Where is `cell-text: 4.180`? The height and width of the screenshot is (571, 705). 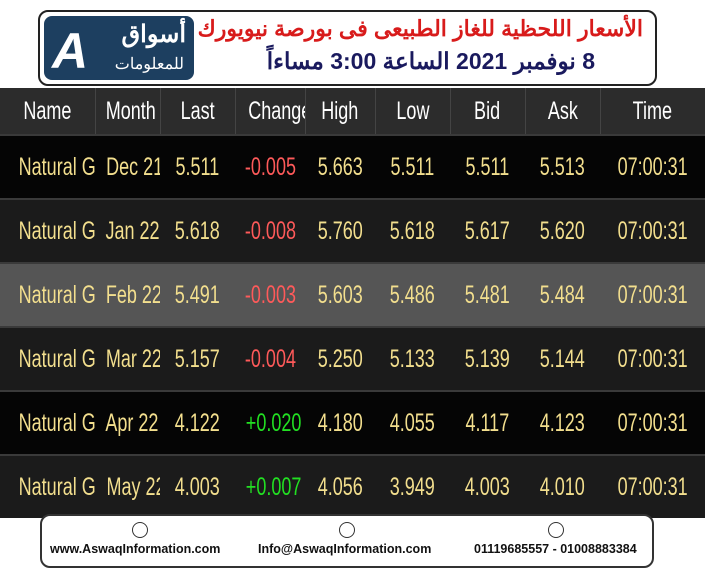 cell-text: 4.180 is located at coordinates (340, 422).